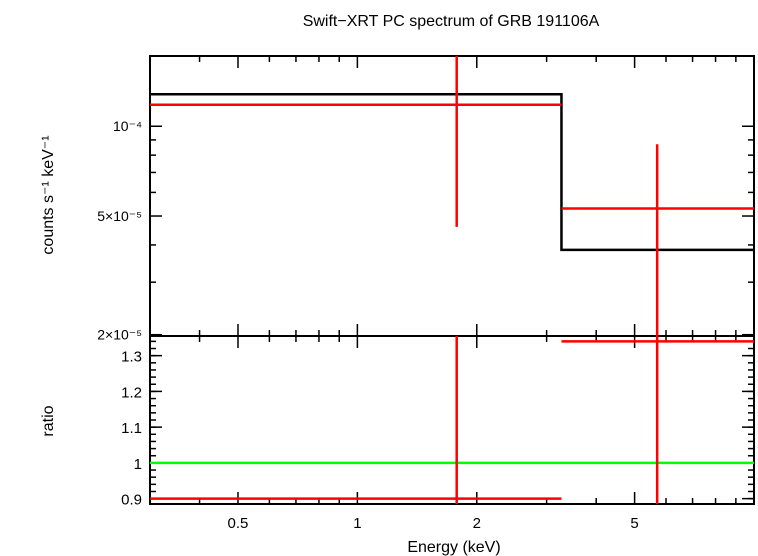  Describe the element at coordinates (119, 216) in the screenshot. I see `y-tick-label: 5×10⁻⁵` at that location.